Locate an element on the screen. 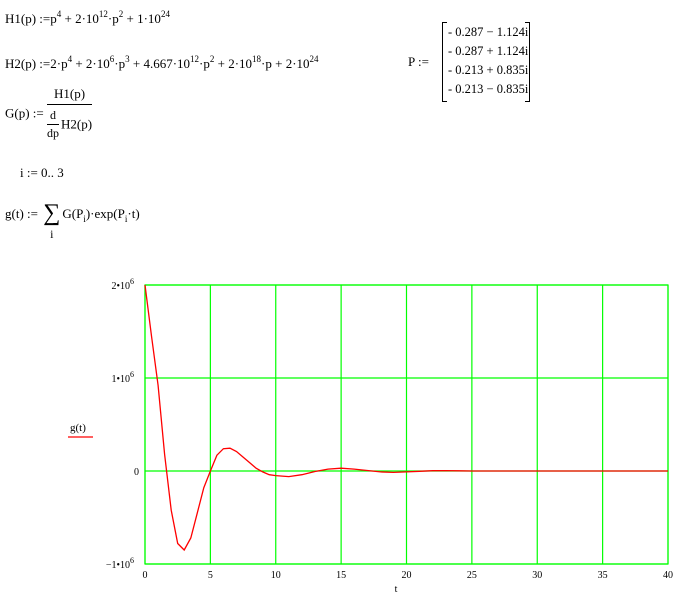 The image size is (693, 595). range-definition: i := 0.. 3 is located at coordinates (42, 172).